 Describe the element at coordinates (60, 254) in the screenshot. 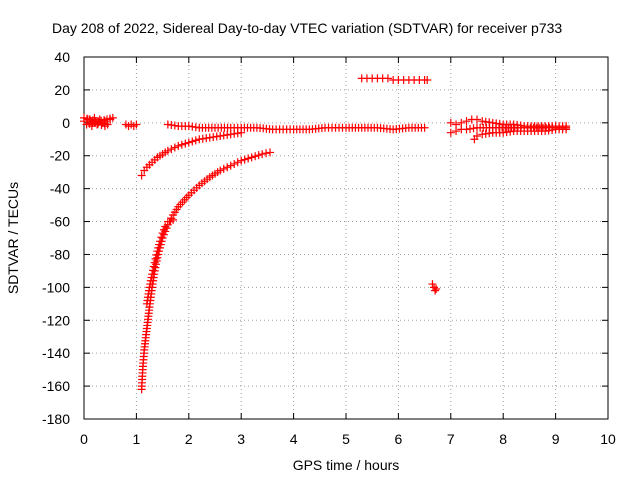

I see `y-tick-label: -80` at that location.